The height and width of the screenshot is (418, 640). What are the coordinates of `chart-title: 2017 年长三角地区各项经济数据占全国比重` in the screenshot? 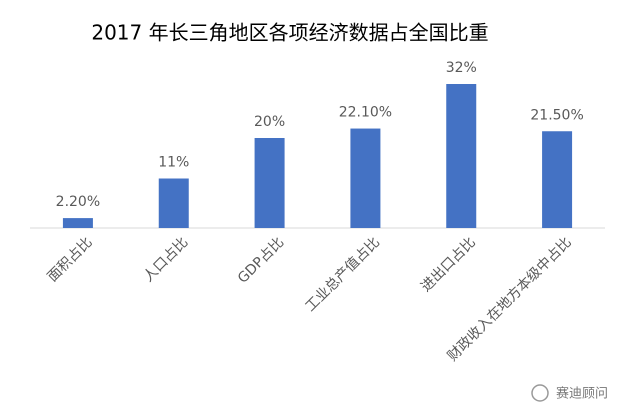 It's located at (289, 33).